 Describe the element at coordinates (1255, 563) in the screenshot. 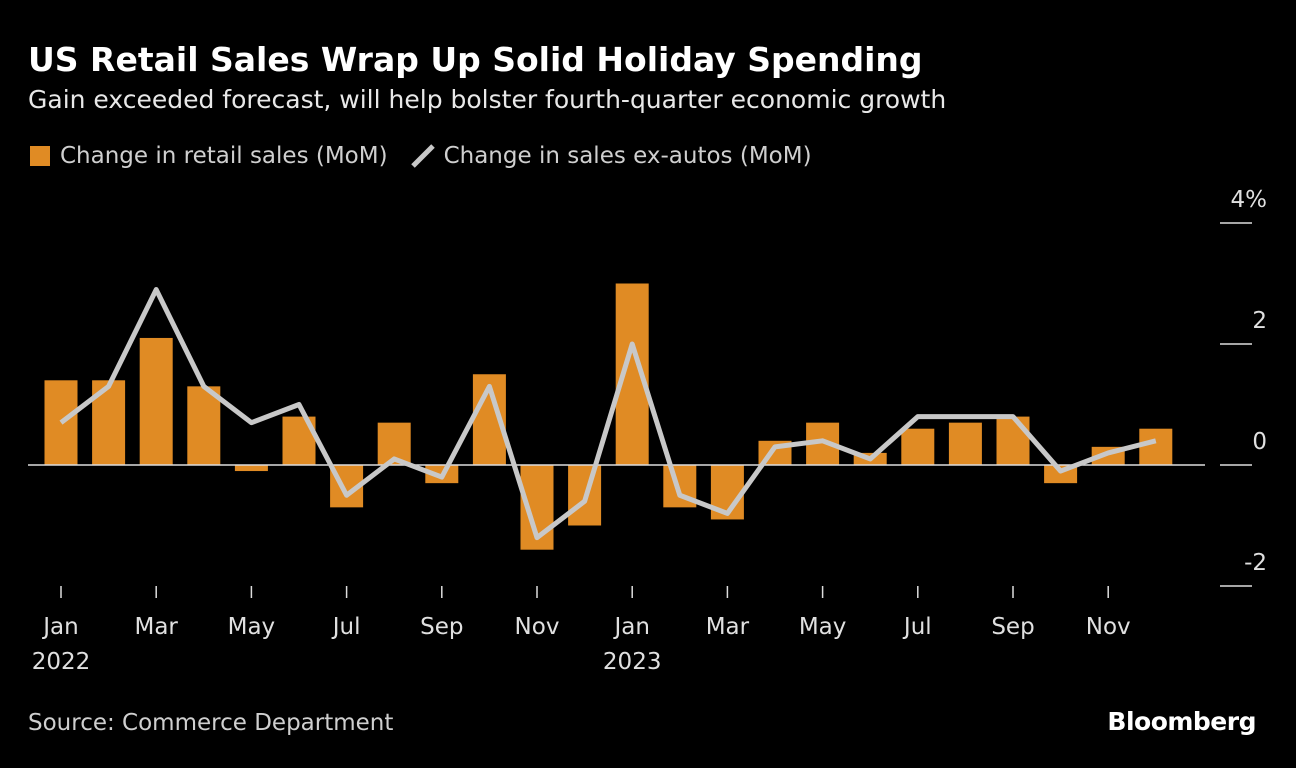

I see `y-tick-label: -2` at that location.